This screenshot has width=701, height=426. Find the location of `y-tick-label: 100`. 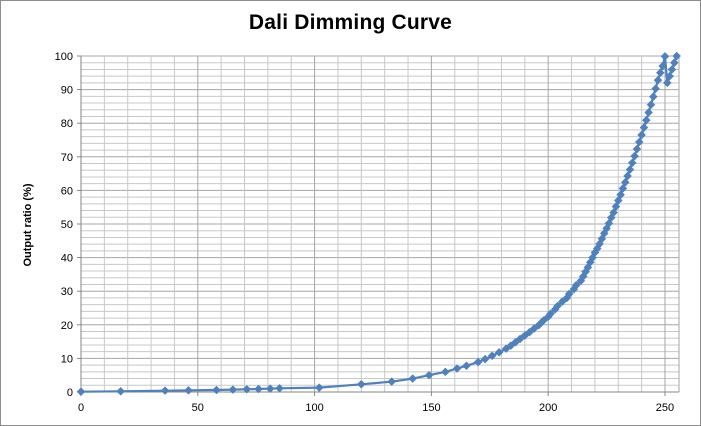

y-tick-label: 100 is located at coordinates (64, 57).